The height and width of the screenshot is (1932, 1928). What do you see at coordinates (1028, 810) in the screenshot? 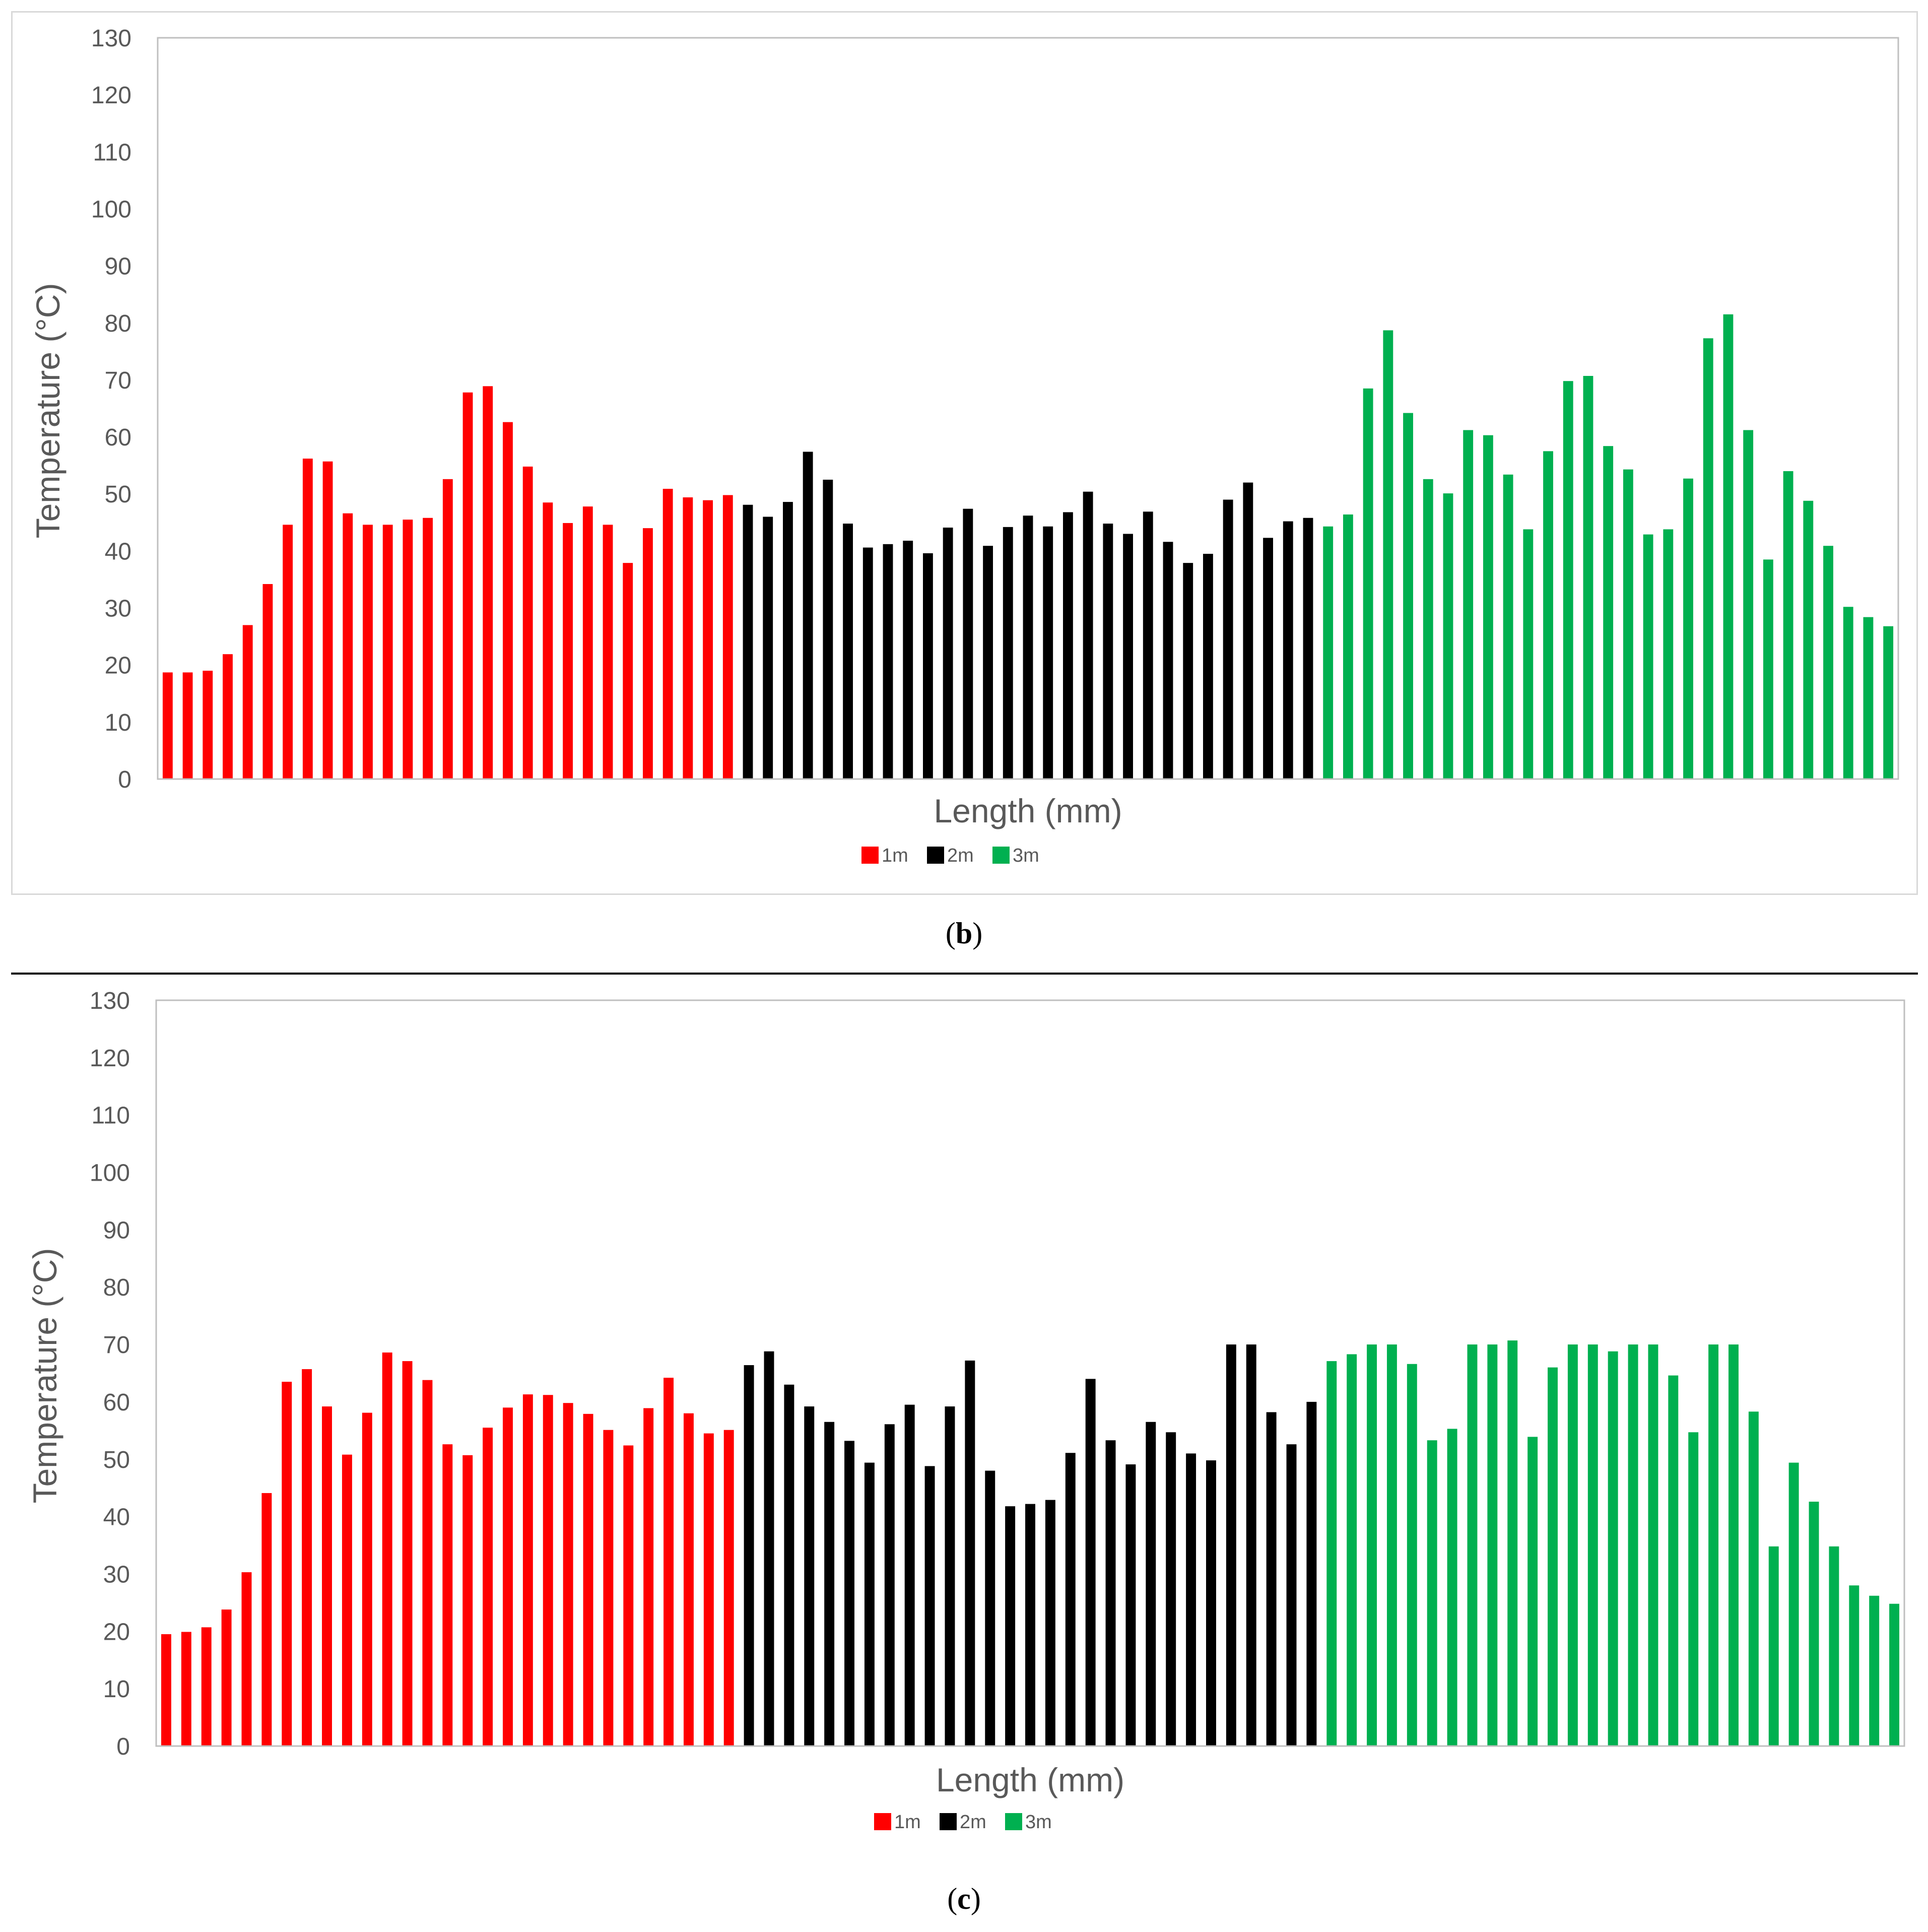
I see `x-axis-title: Length (mm)` at bounding box center [1028, 810].